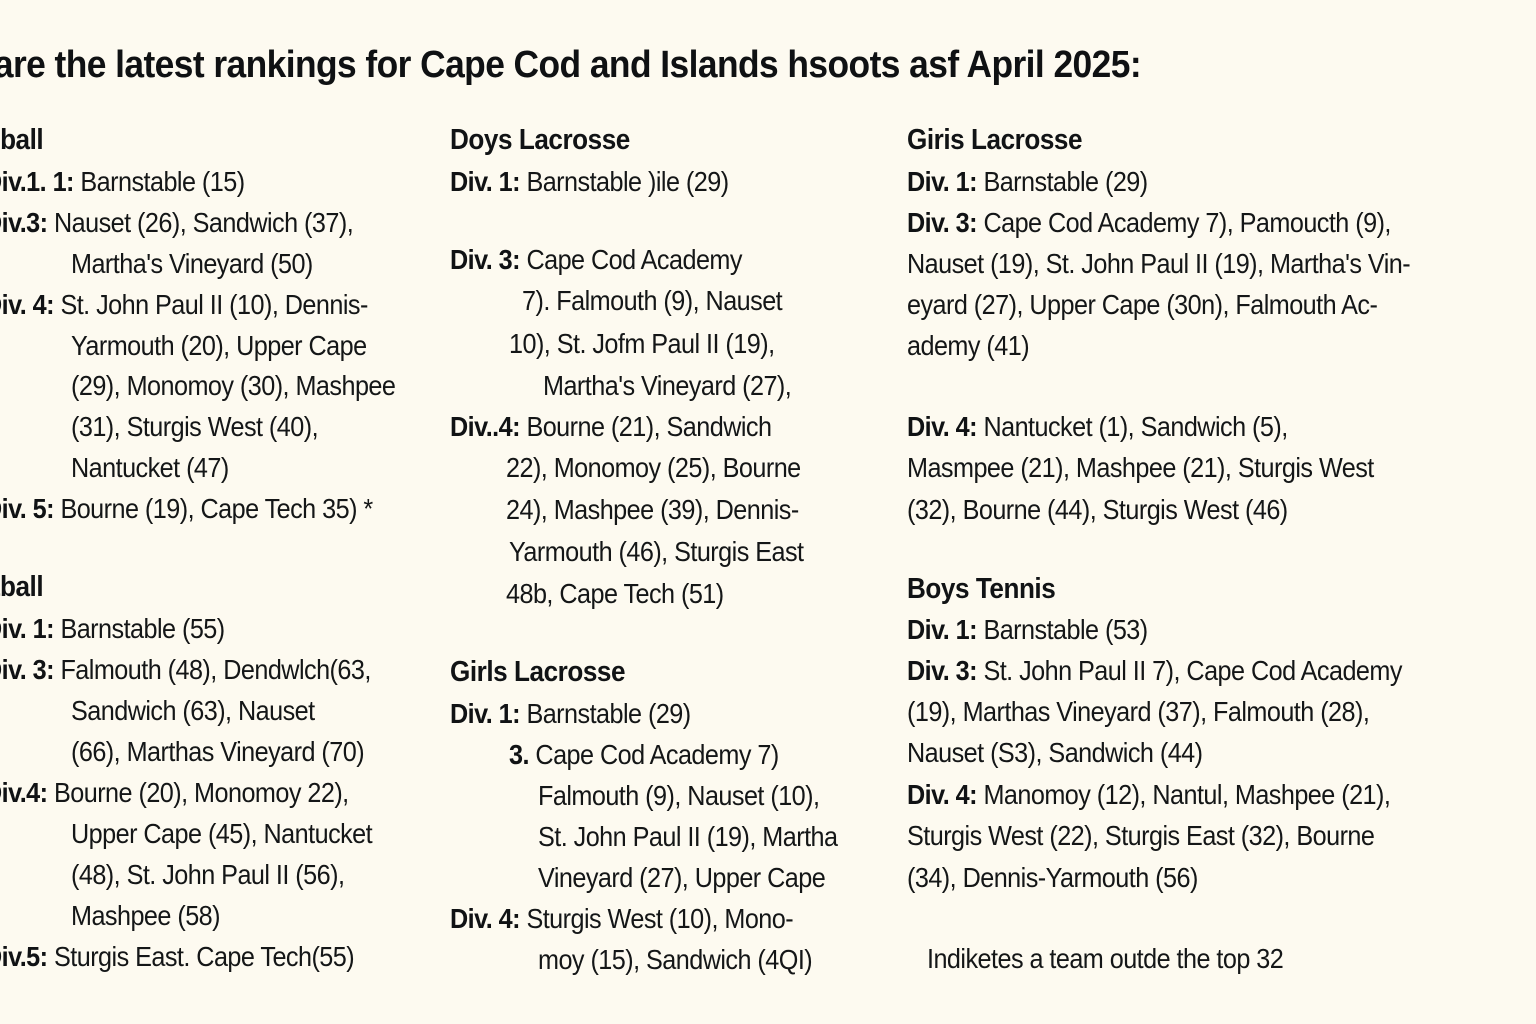  Describe the element at coordinates (649, 426) in the screenshot. I see `division-teams: Bourne (21), Sandwich` at that location.